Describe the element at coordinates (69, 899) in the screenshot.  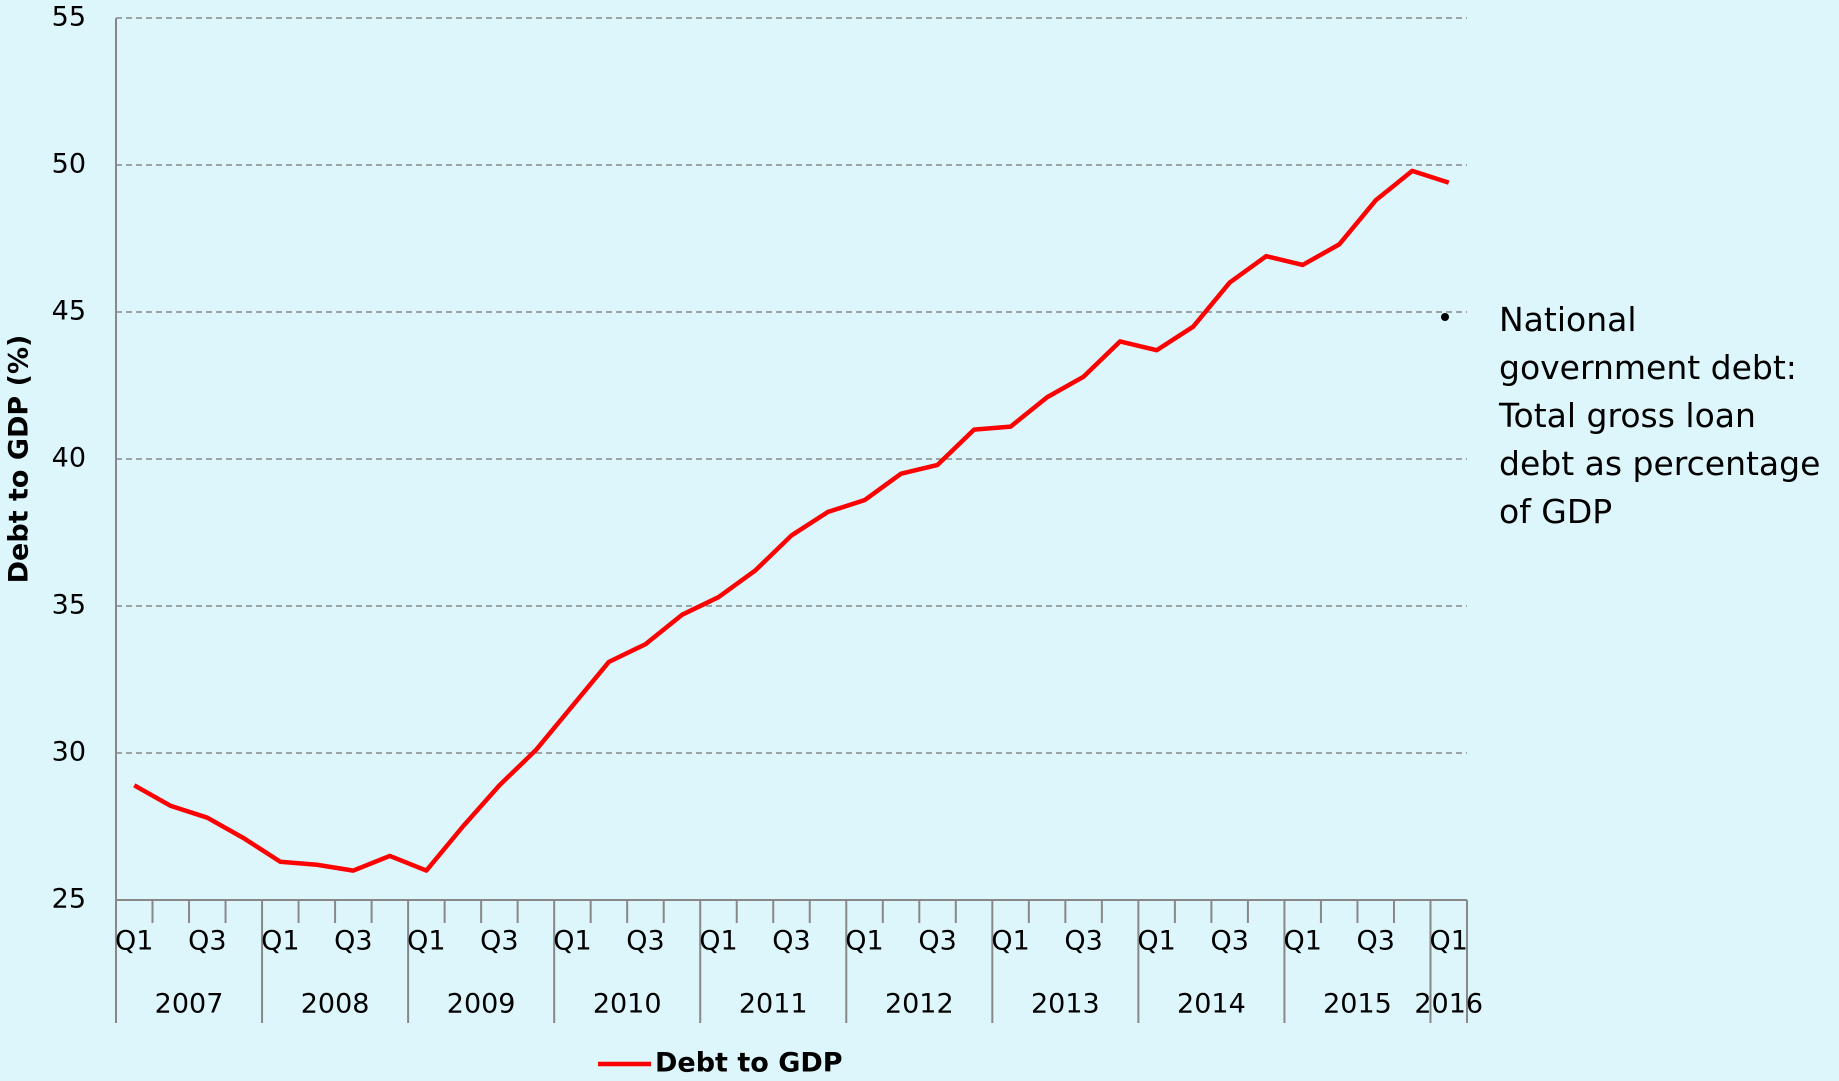
I see `y-tick-label: 25` at that location.